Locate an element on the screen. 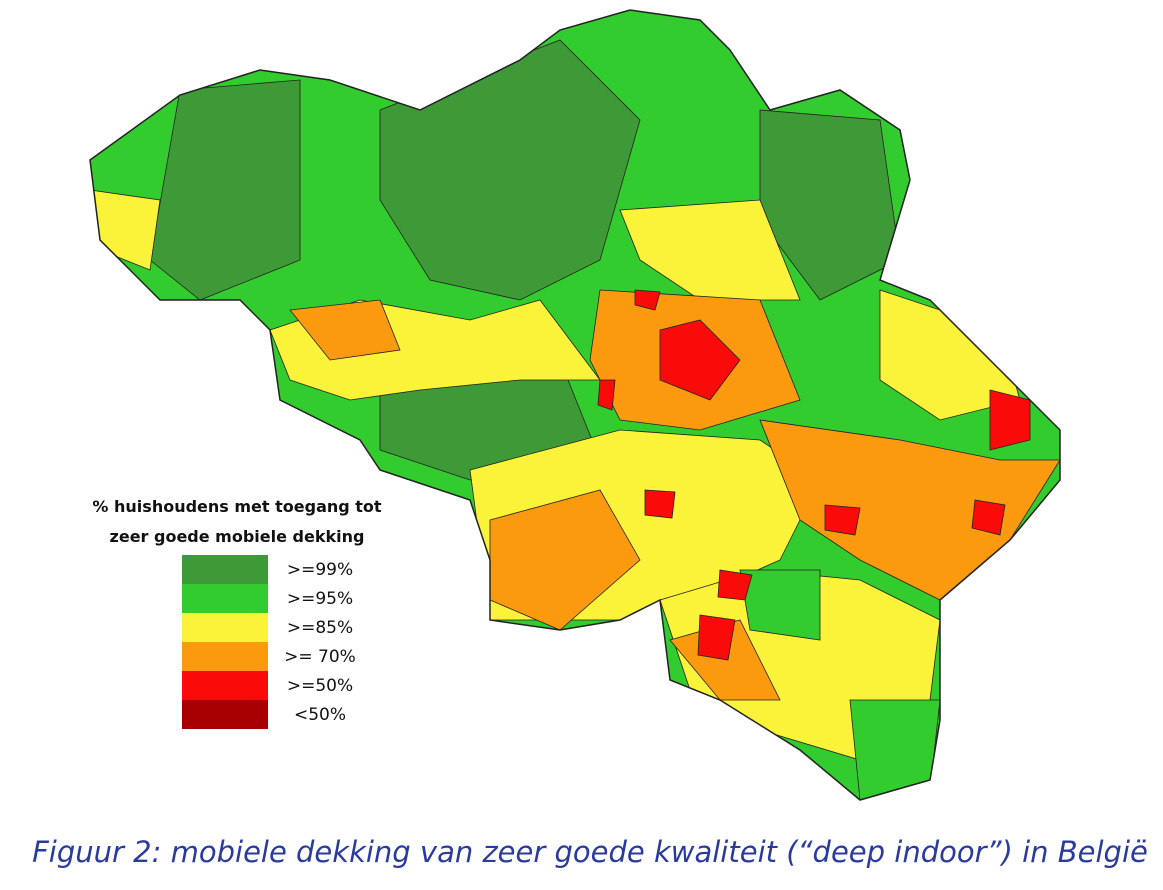 This screenshot has width=1163, height=890. legend-label: >=50% is located at coordinates (320, 686).